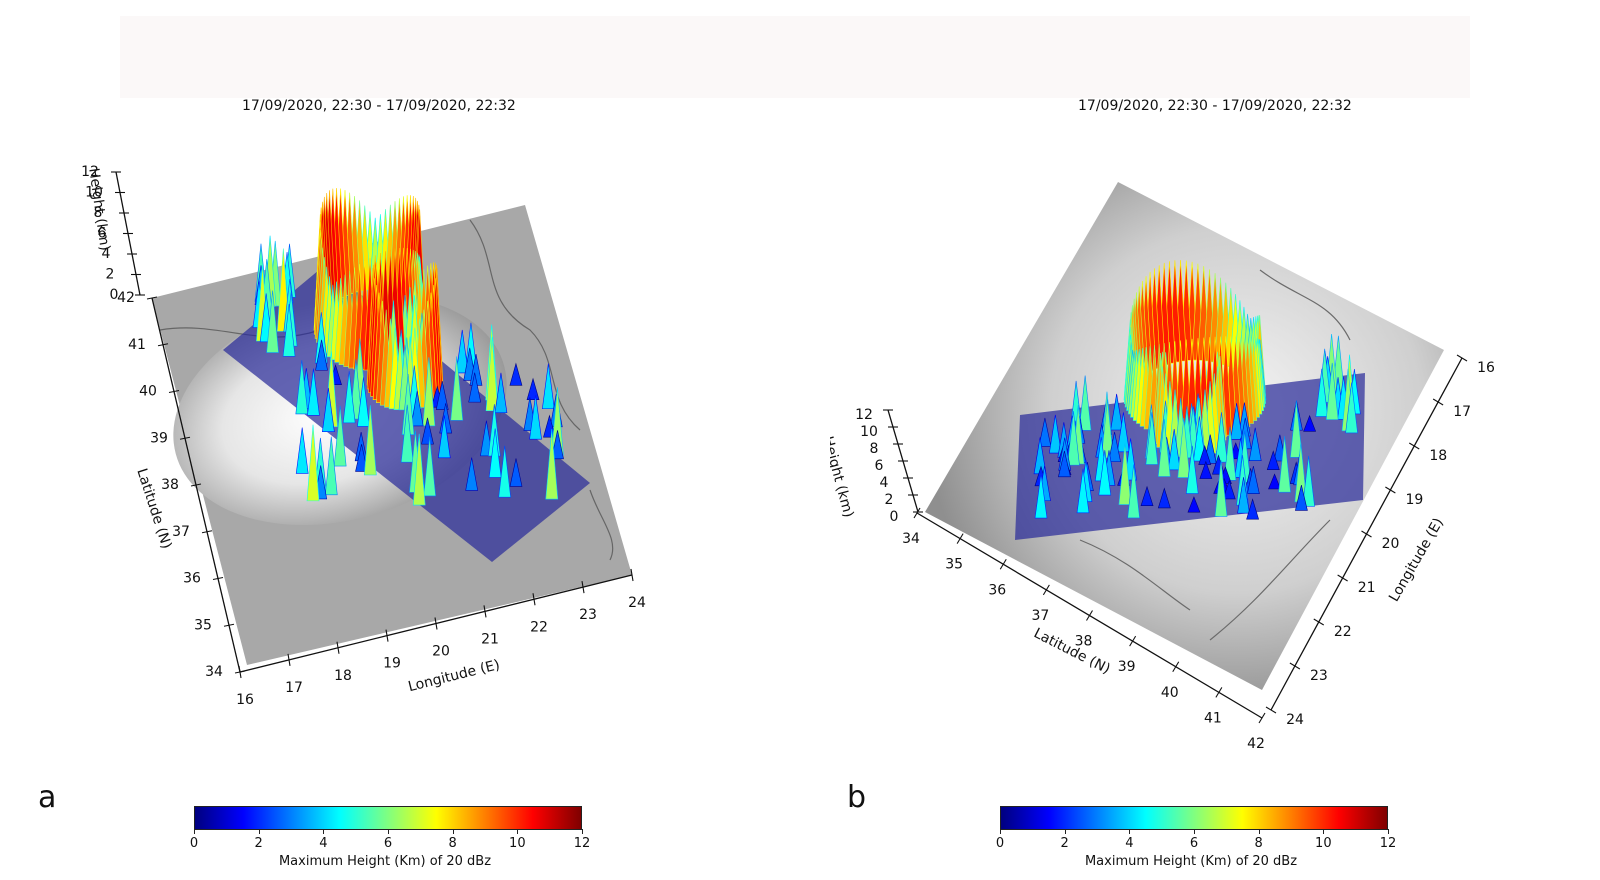 The width and height of the screenshot is (1600, 880). What do you see at coordinates (294, 688) in the screenshot?
I see `longitude-axis-tick-label: 17` at bounding box center [294, 688].